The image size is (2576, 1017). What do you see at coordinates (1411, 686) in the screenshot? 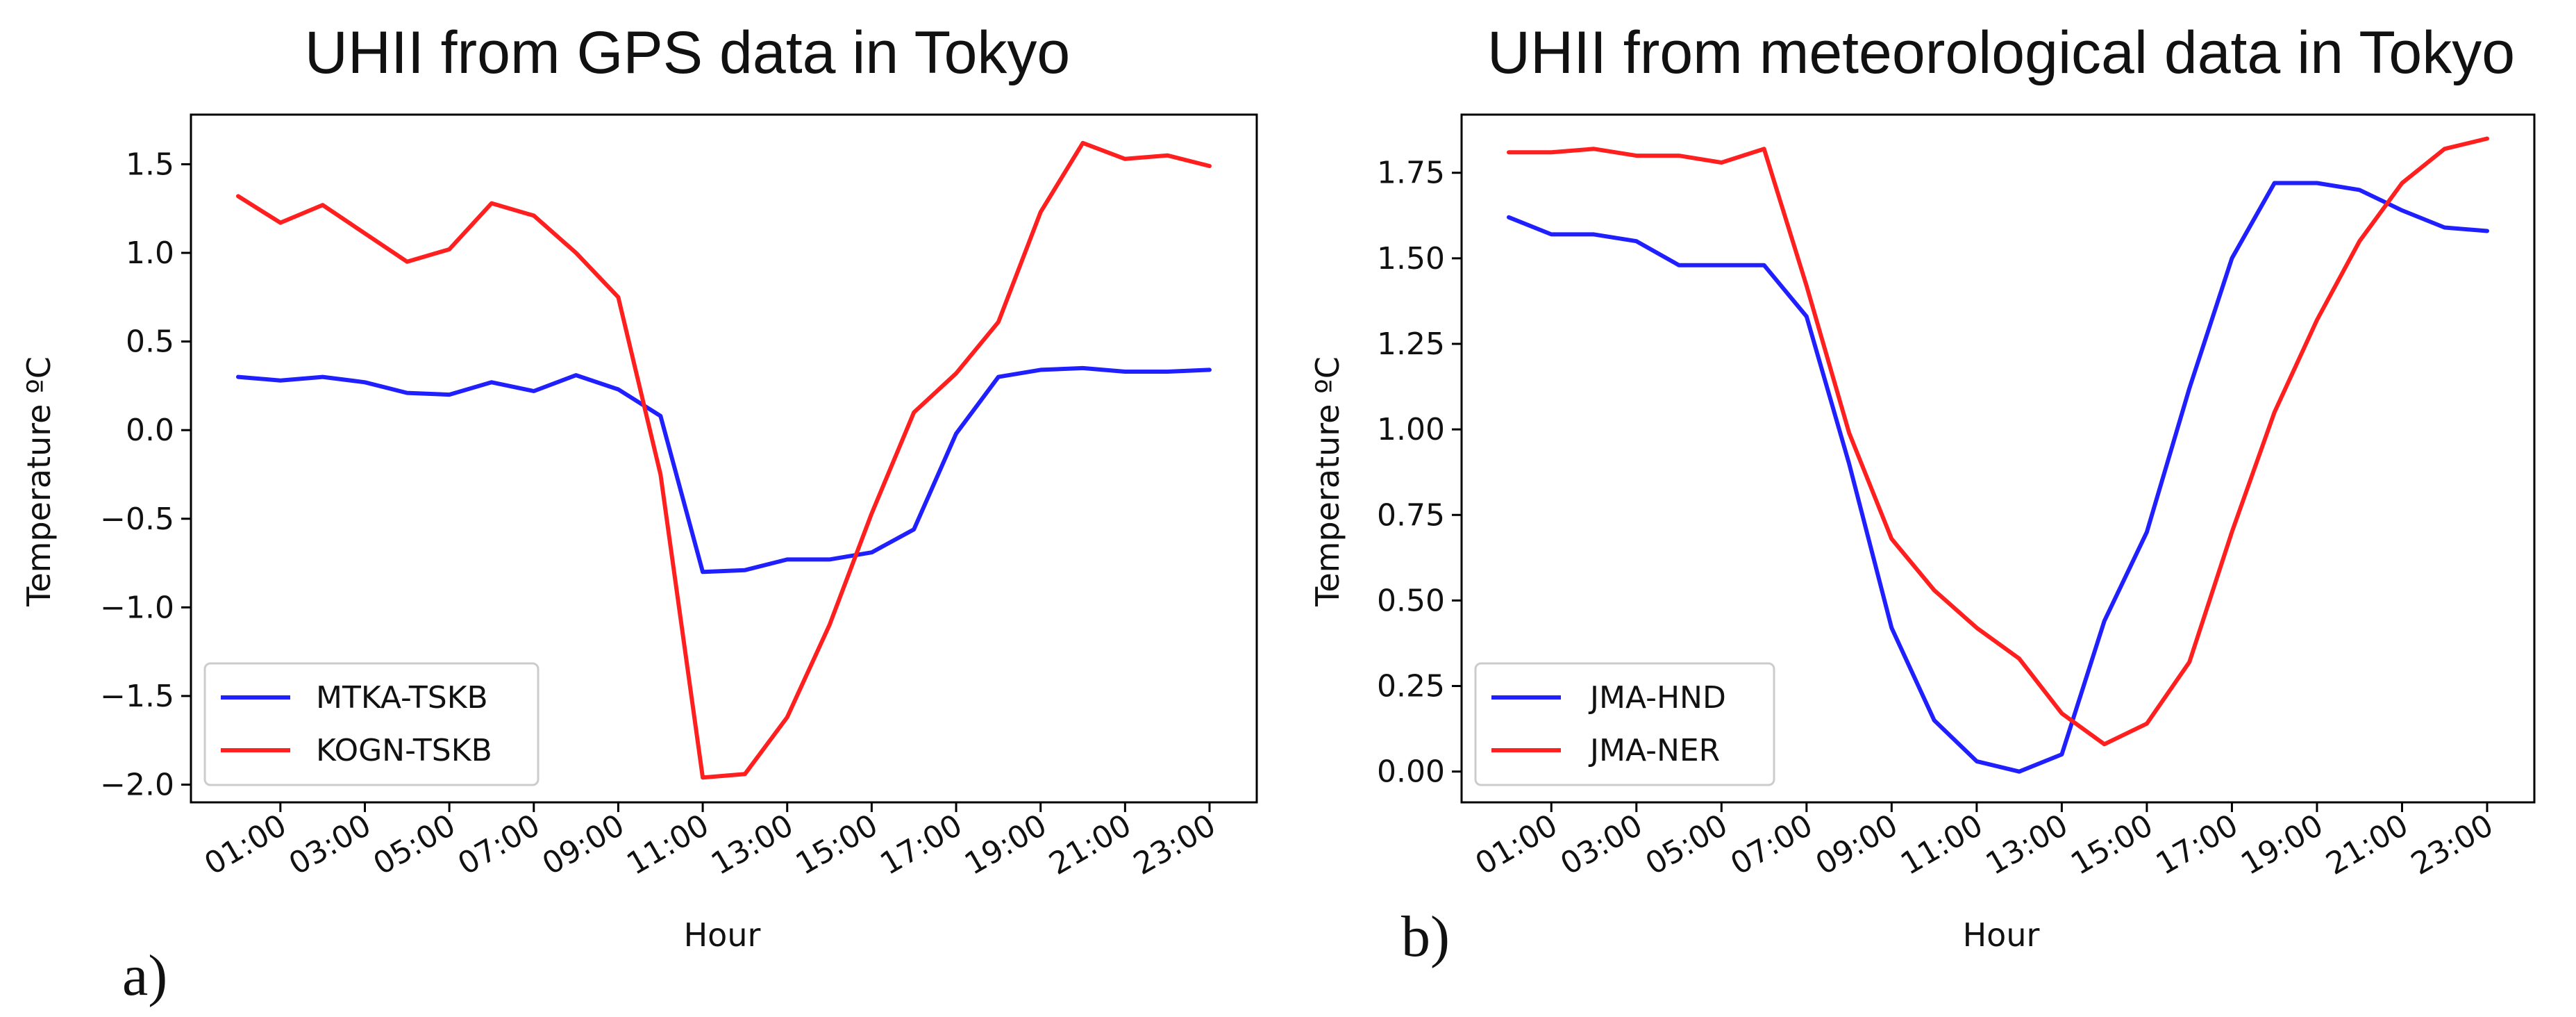
I see `y-tick-label: 0.25` at bounding box center [1411, 686].